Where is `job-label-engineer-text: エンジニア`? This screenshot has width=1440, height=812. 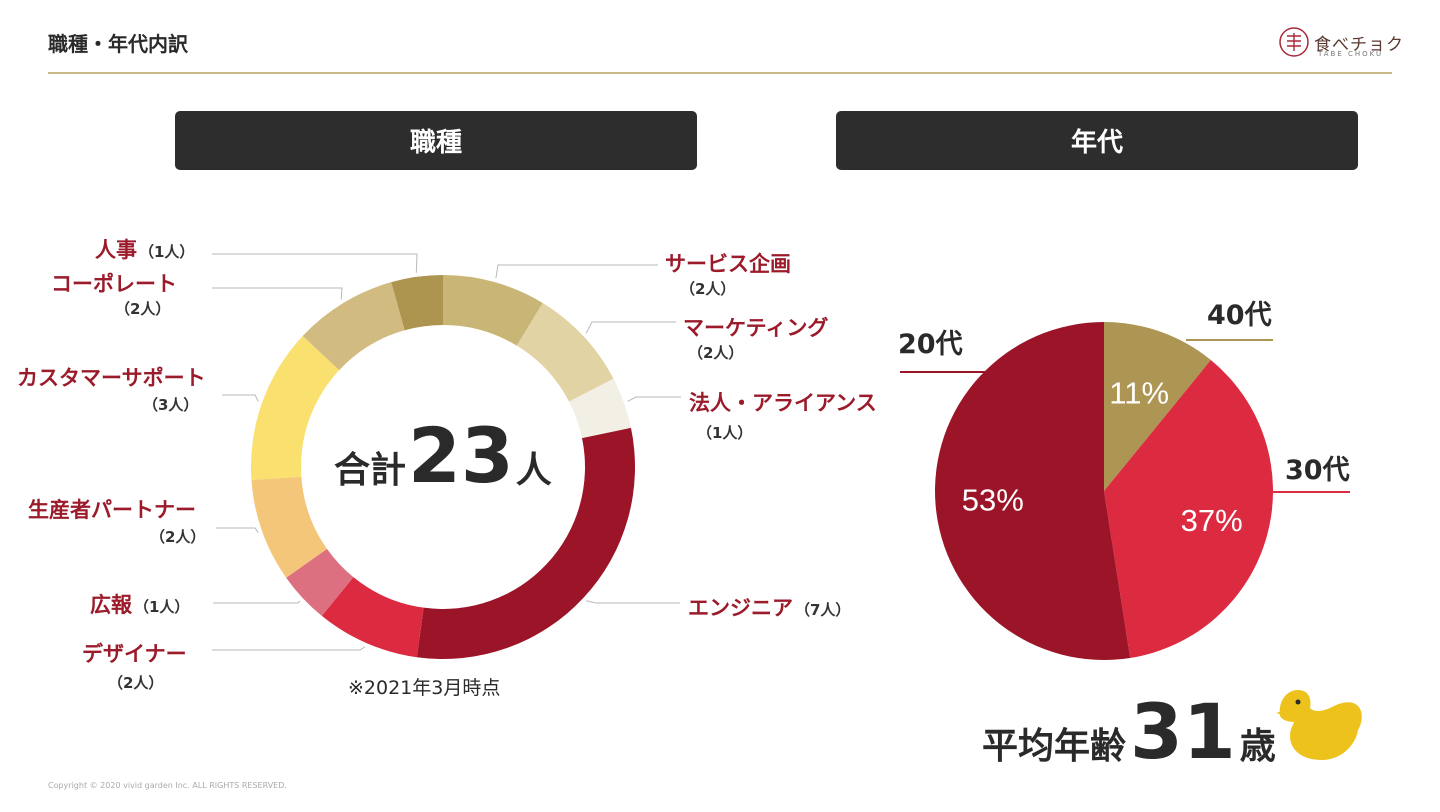 job-label-engineer-text: エンジニア is located at coordinates (740, 608).